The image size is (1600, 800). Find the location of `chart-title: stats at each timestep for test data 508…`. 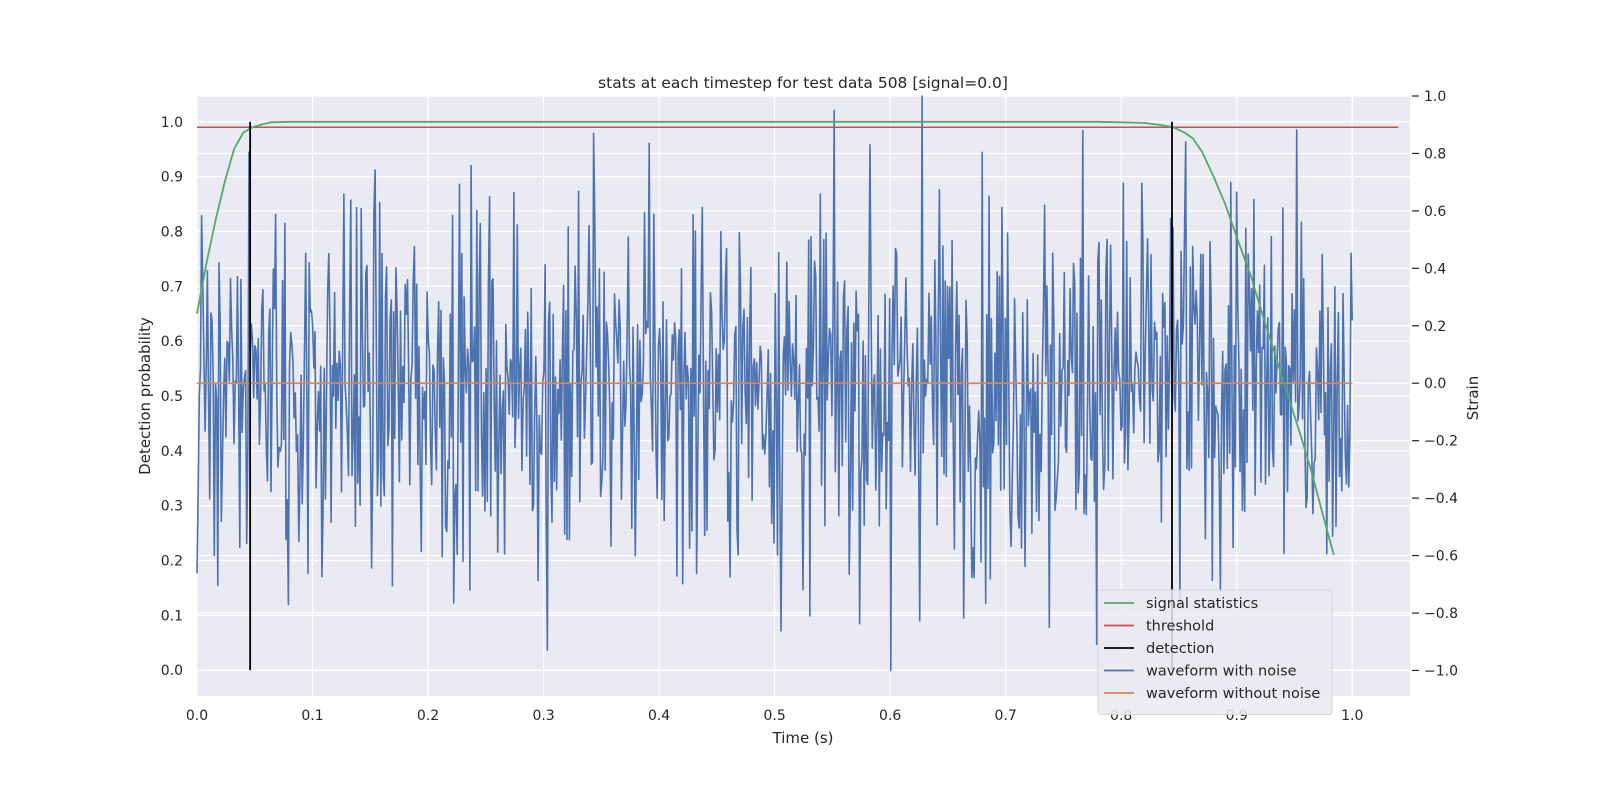

chart-title: stats at each timestep for test data 508… is located at coordinates (803, 83).